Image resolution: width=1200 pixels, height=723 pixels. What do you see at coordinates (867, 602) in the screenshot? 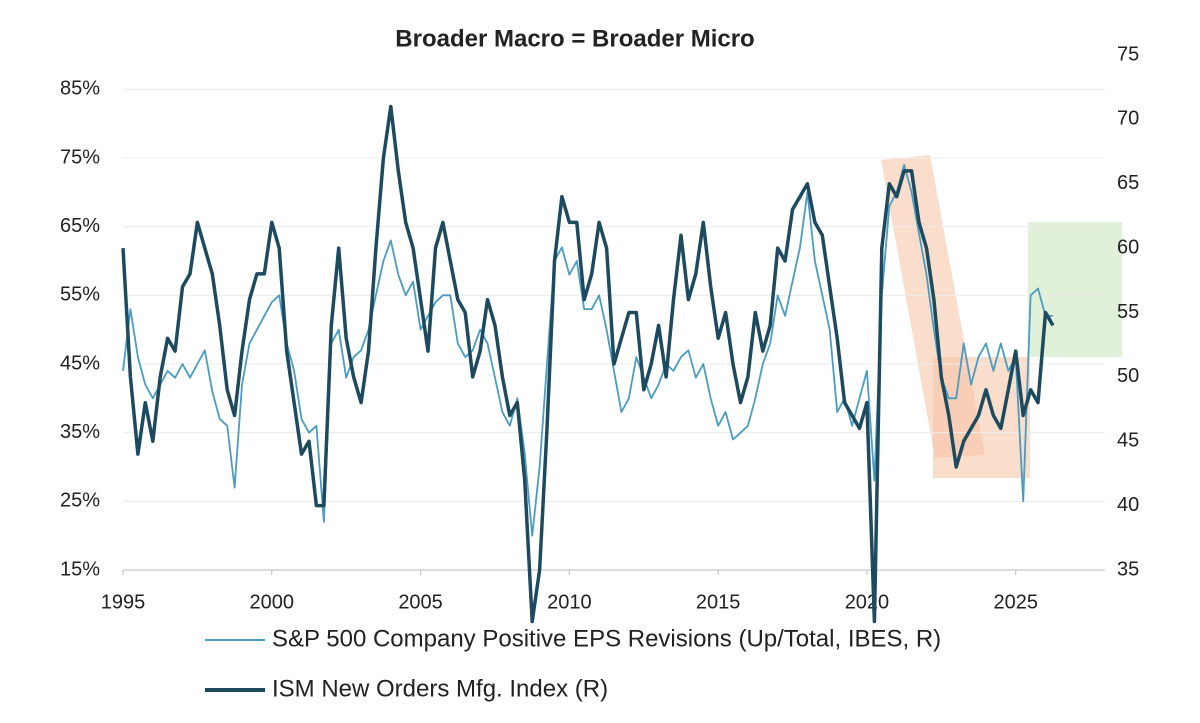
I see `x-tick-label: 2020` at bounding box center [867, 602].